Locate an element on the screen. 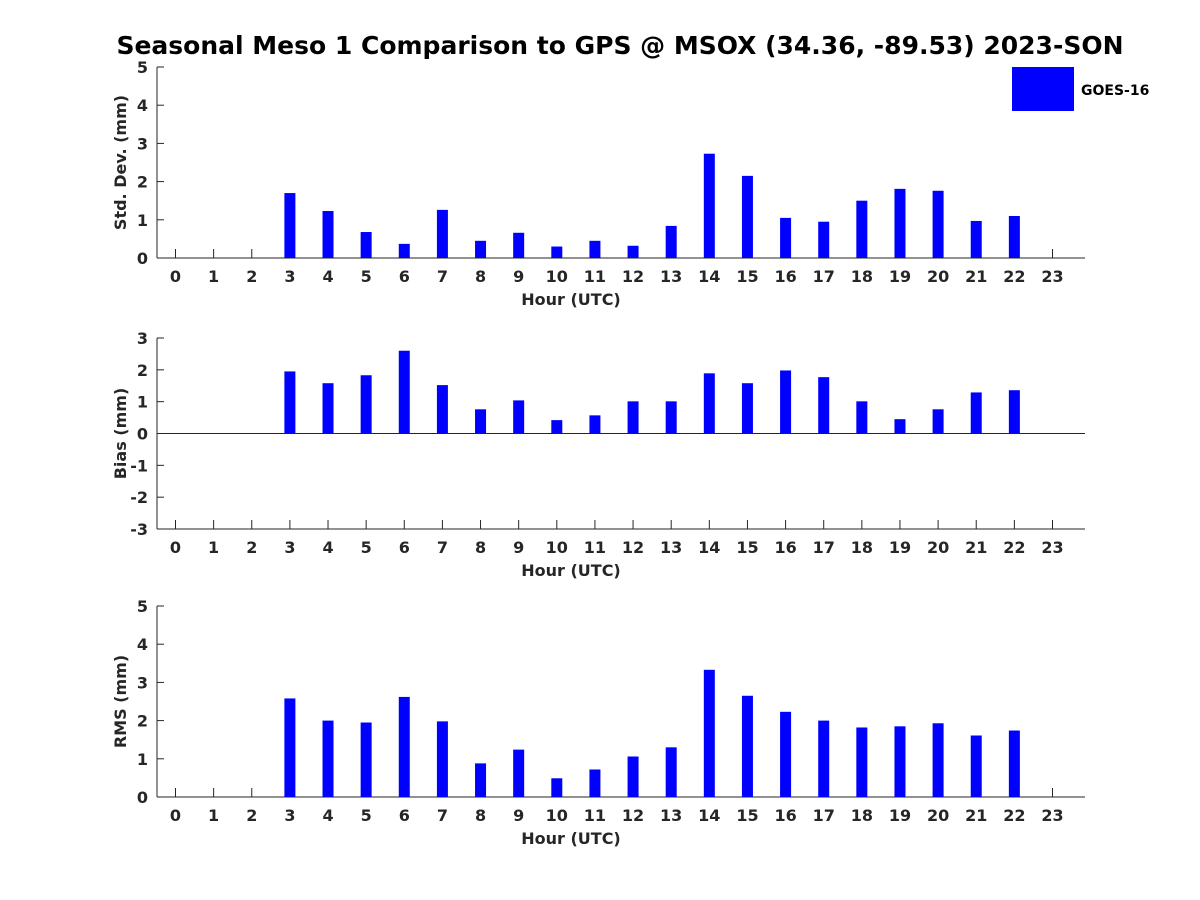 The width and height of the screenshot is (1200, 900). x-tick-label: 3 is located at coordinates (289, 815).